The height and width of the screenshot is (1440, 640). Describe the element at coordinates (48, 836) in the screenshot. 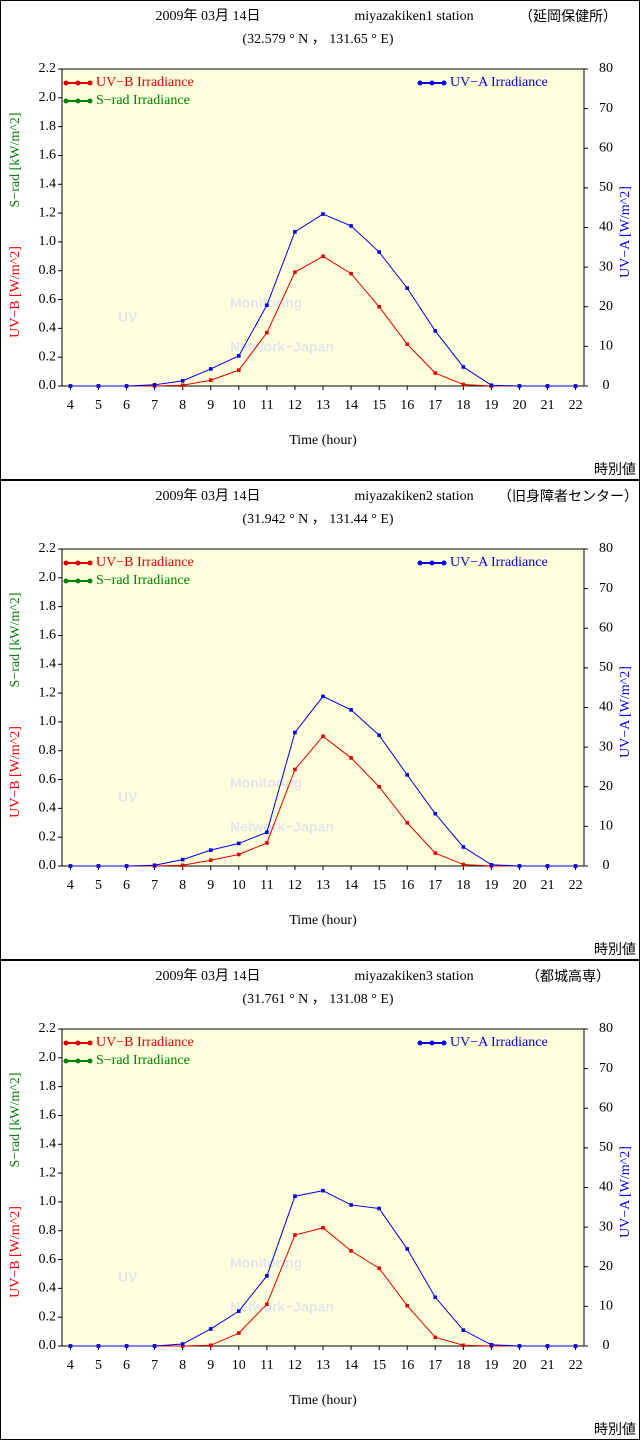

I see `y-tick-label: 0.2` at that location.